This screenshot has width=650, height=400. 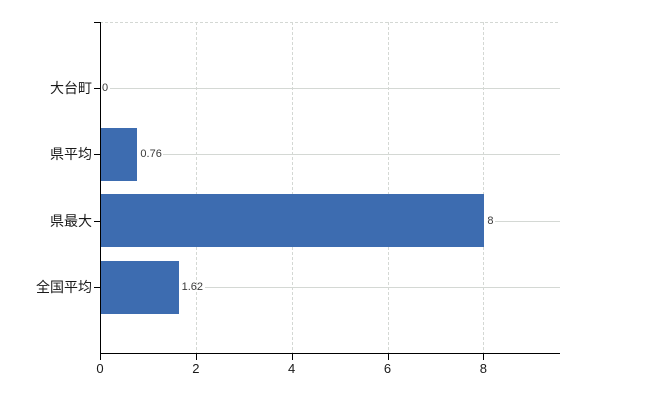 What do you see at coordinates (64, 287) in the screenshot?
I see `category-label: 全国平均` at bounding box center [64, 287].